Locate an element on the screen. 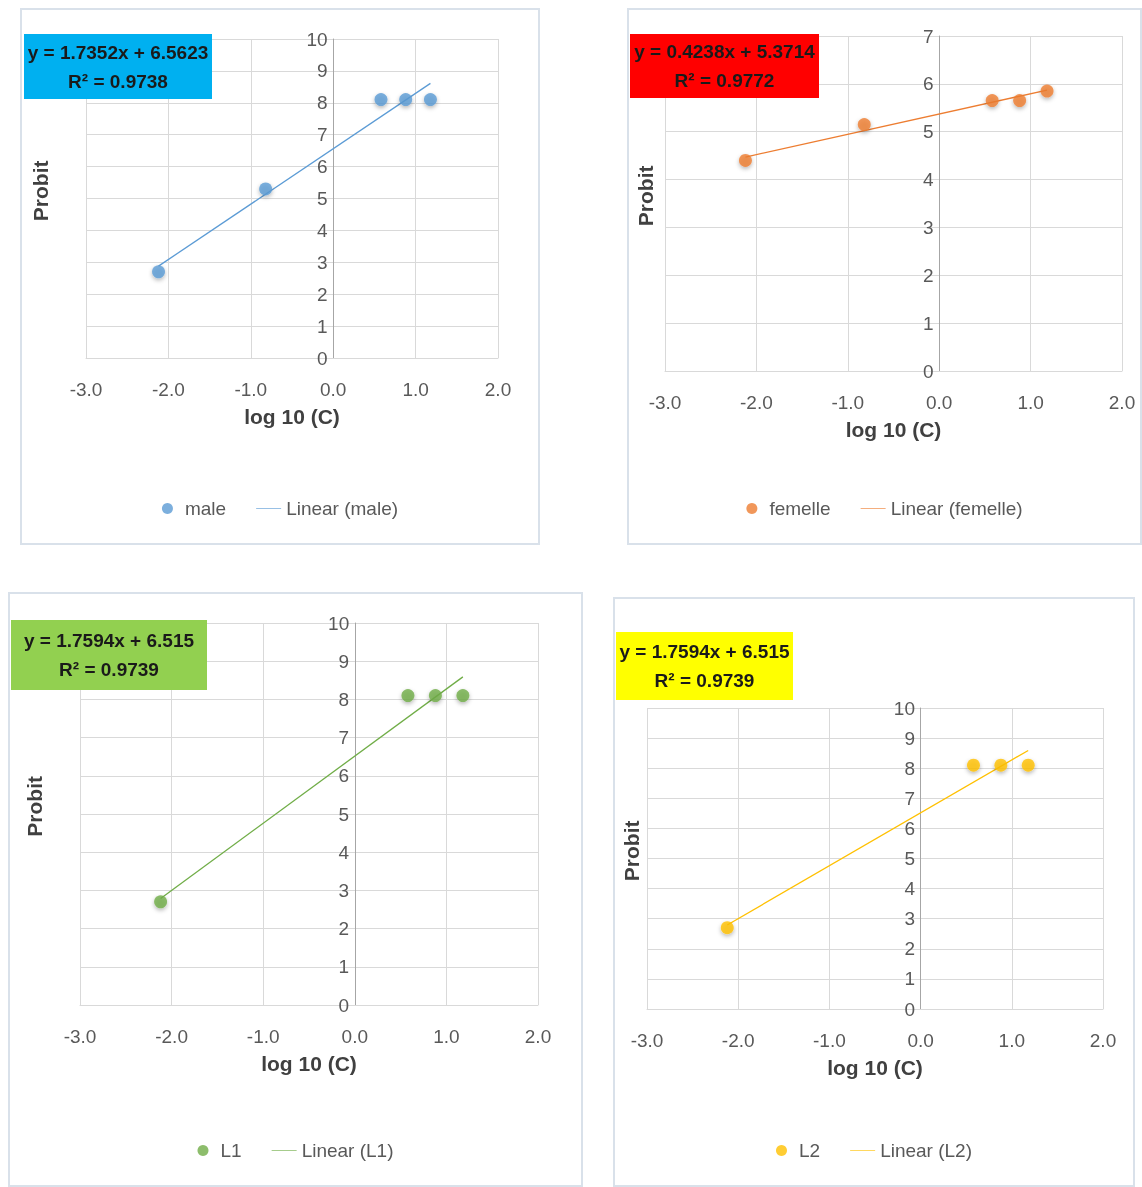  legend-label: Linear (L1) is located at coordinates (347, 1150).